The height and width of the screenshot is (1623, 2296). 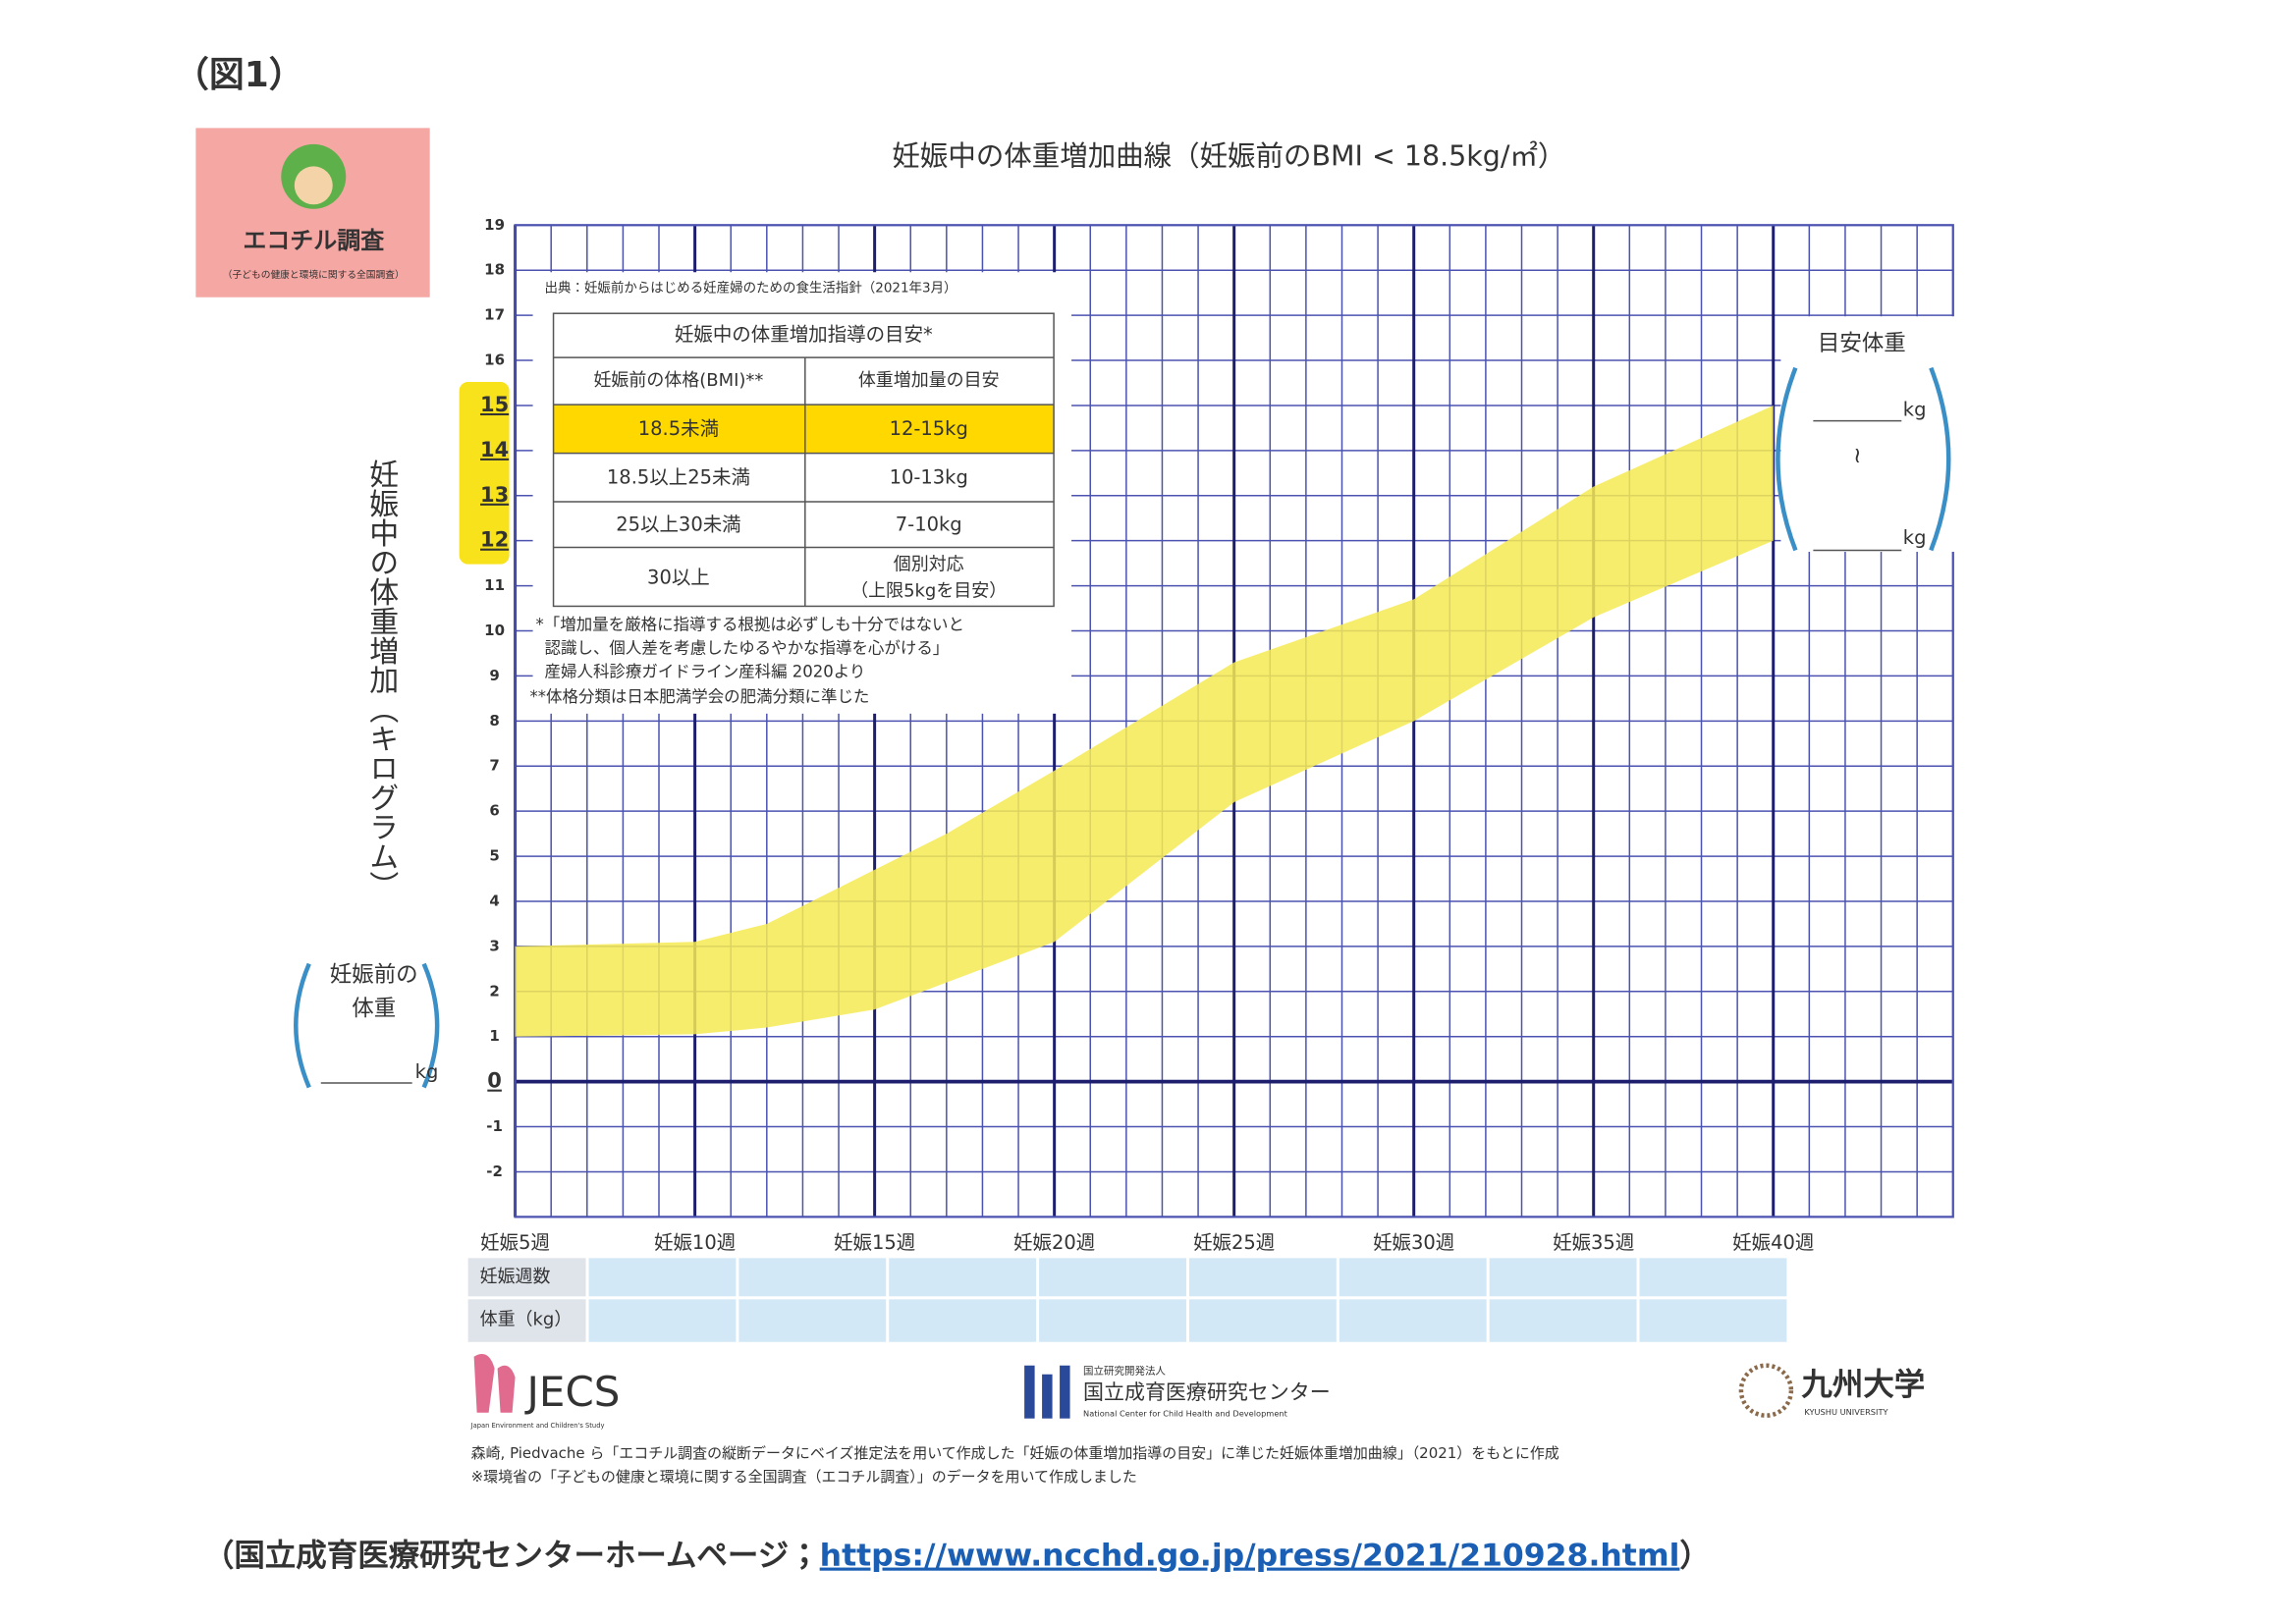 I want to click on figure-label: （図1）, so click(x=239, y=75).